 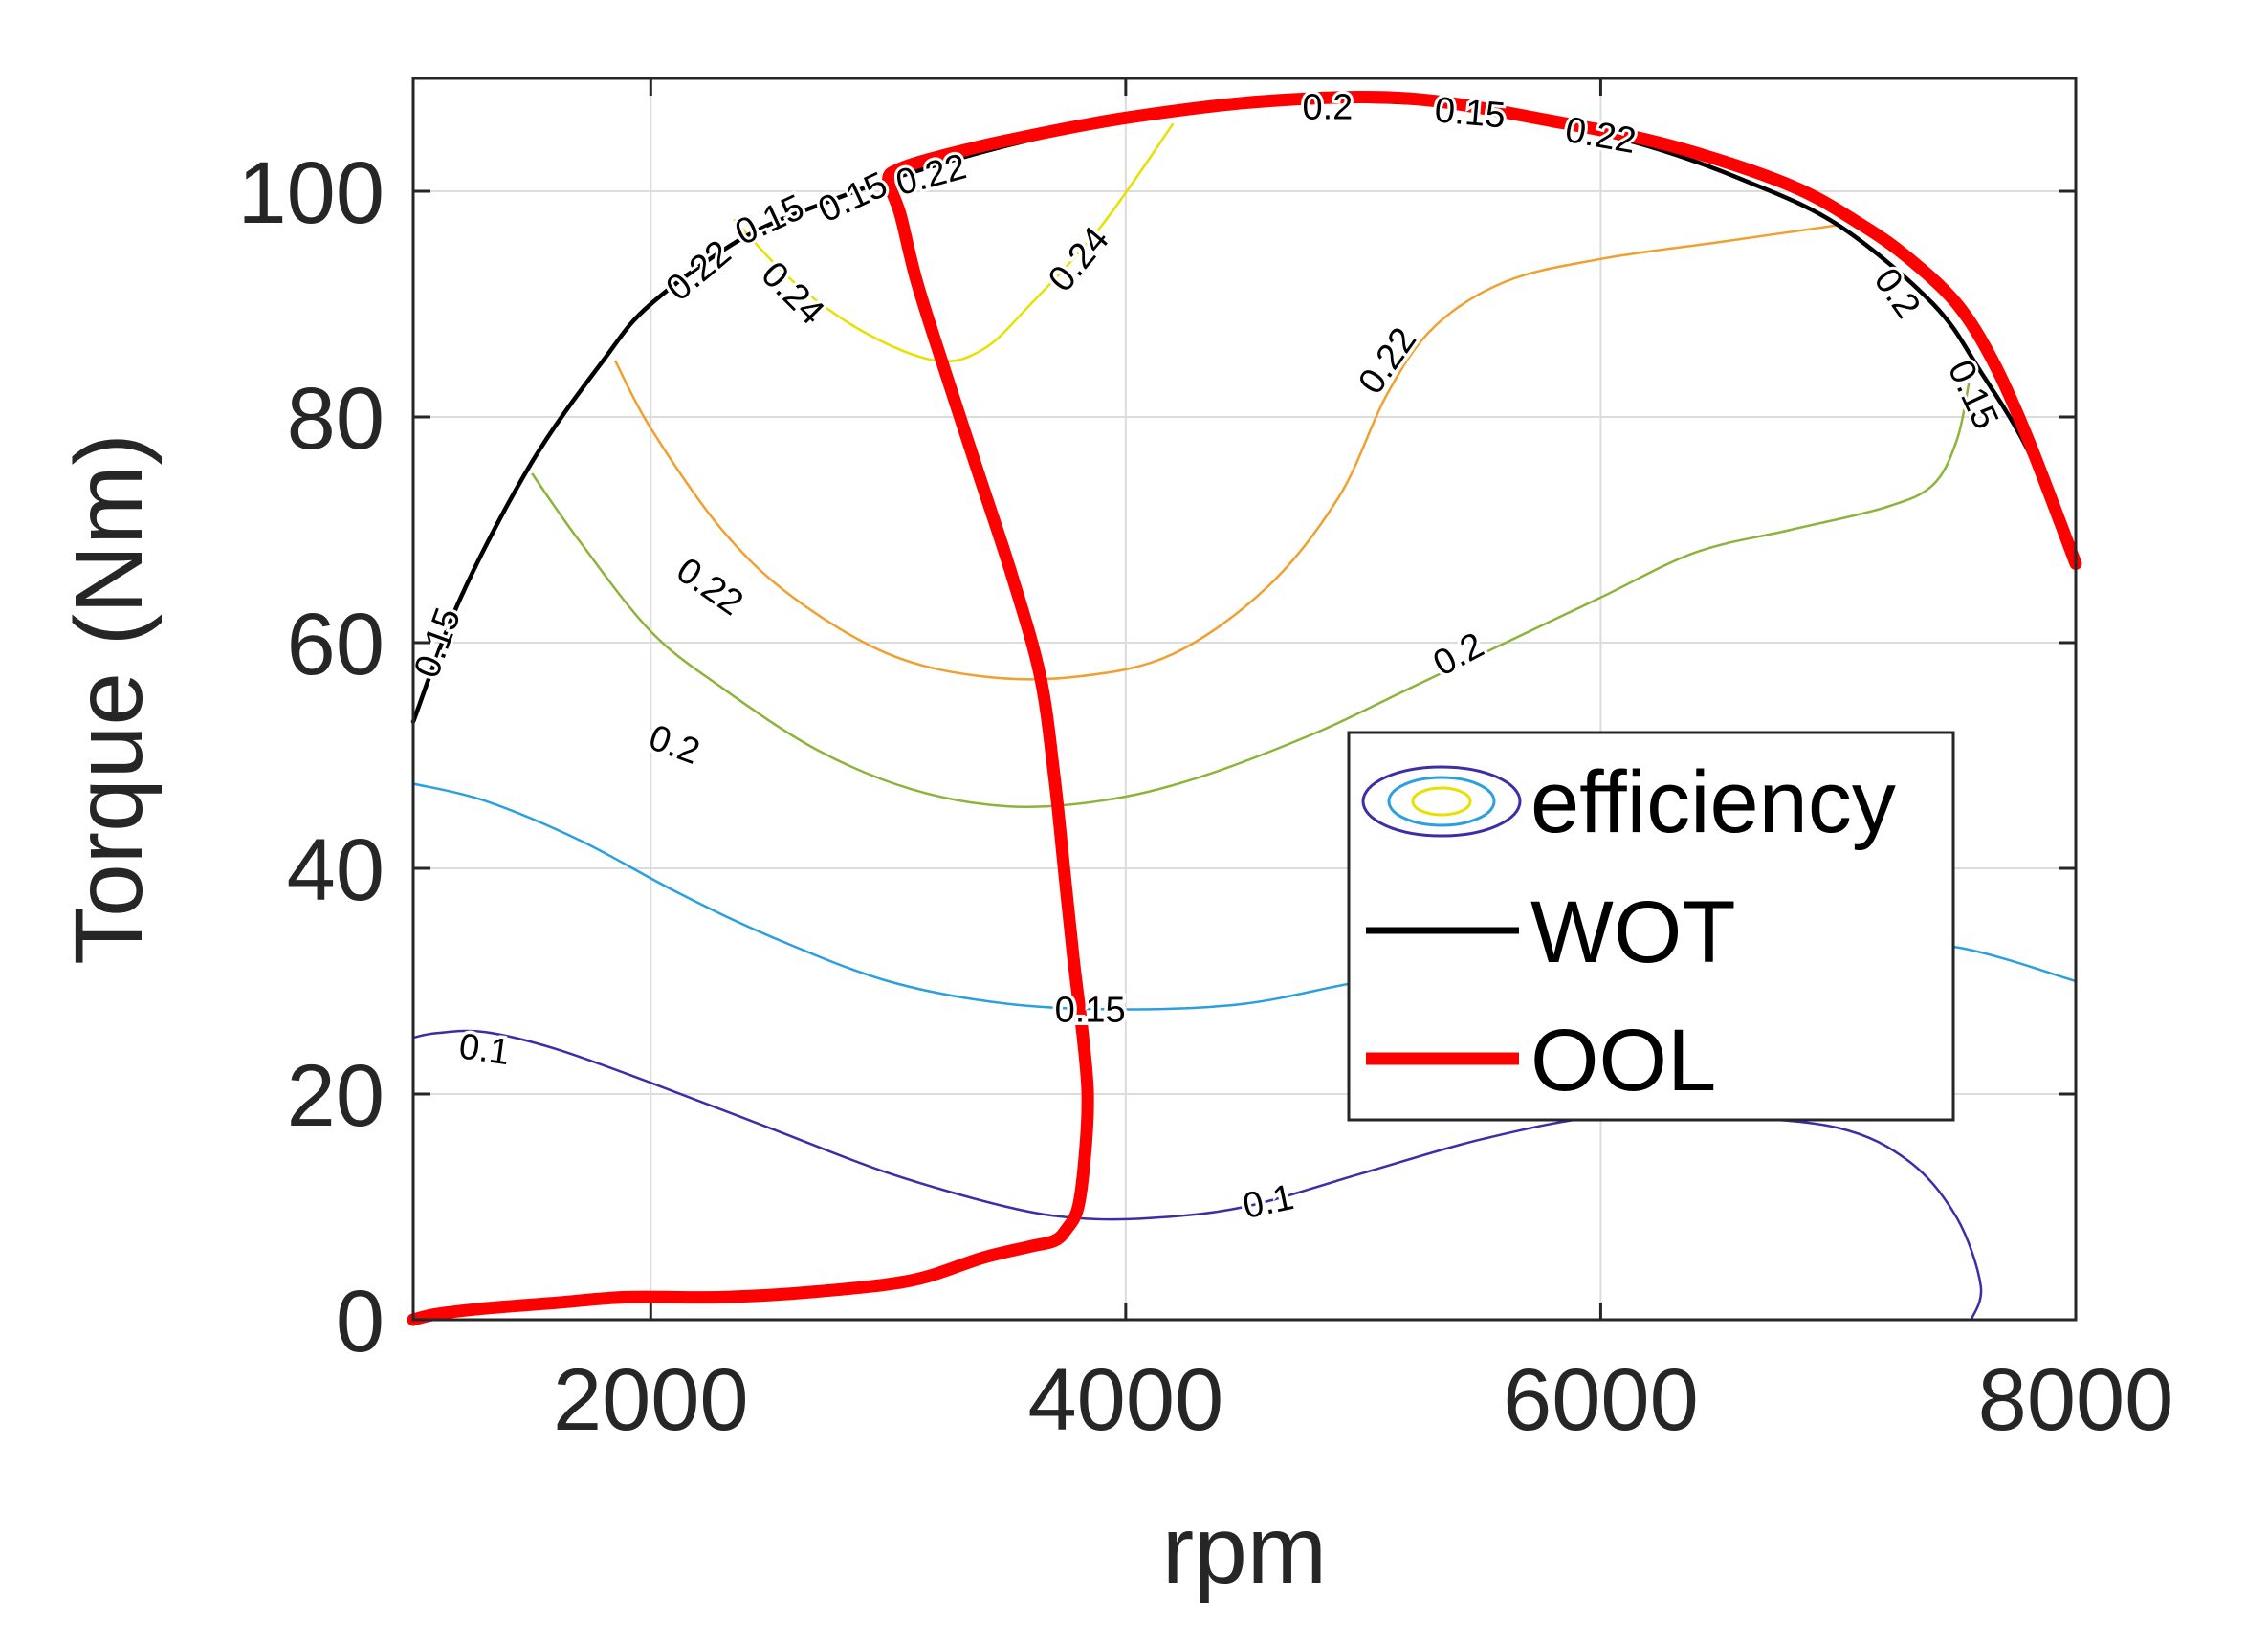 I want to click on wot-contour-label: 0.2, so click(x=1327, y=108).